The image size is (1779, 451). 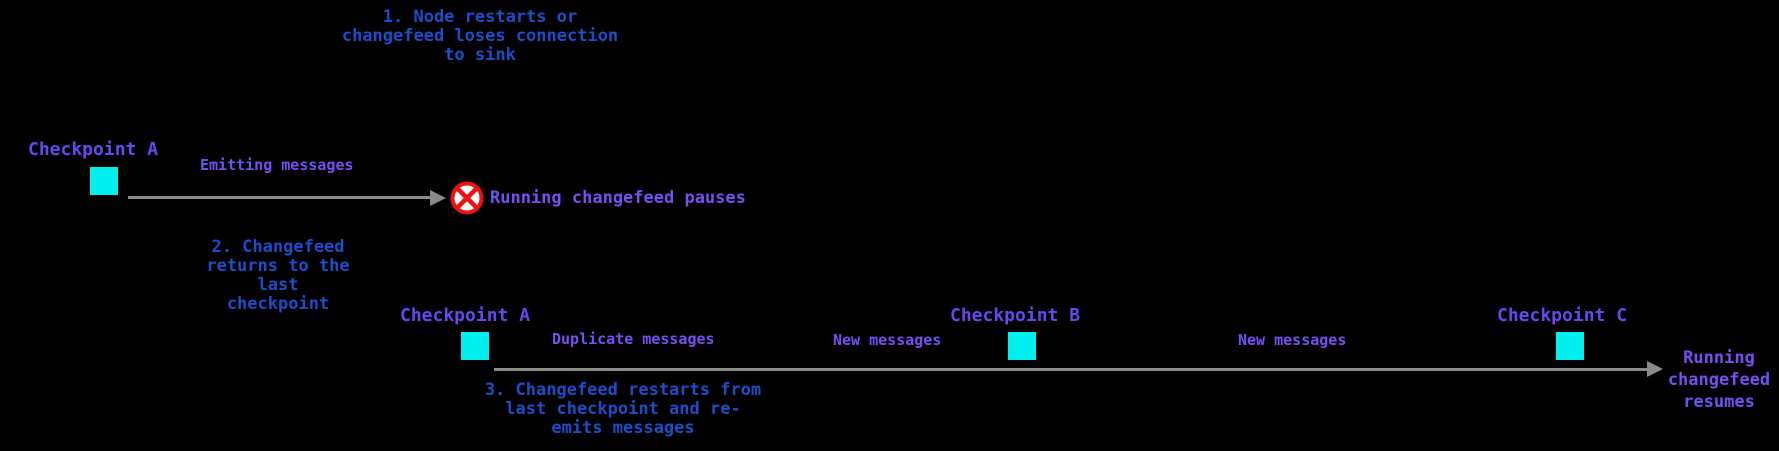 What do you see at coordinates (1562, 315) in the screenshot?
I see `timeline2-checkpoint-c-label: Checkpoint C` at bounding box center [1562, 315].